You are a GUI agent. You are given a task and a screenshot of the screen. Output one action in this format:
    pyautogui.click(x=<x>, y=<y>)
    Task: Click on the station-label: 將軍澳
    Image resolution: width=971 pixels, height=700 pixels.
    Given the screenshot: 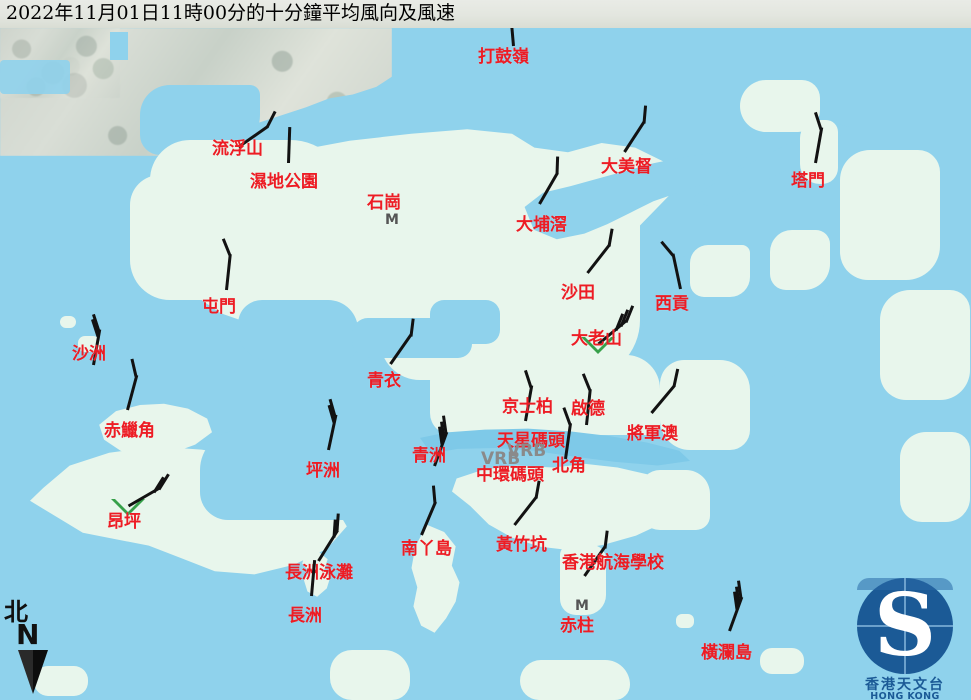 What is the action you would take?
    pyautogui.click(x=652, y=434)
    